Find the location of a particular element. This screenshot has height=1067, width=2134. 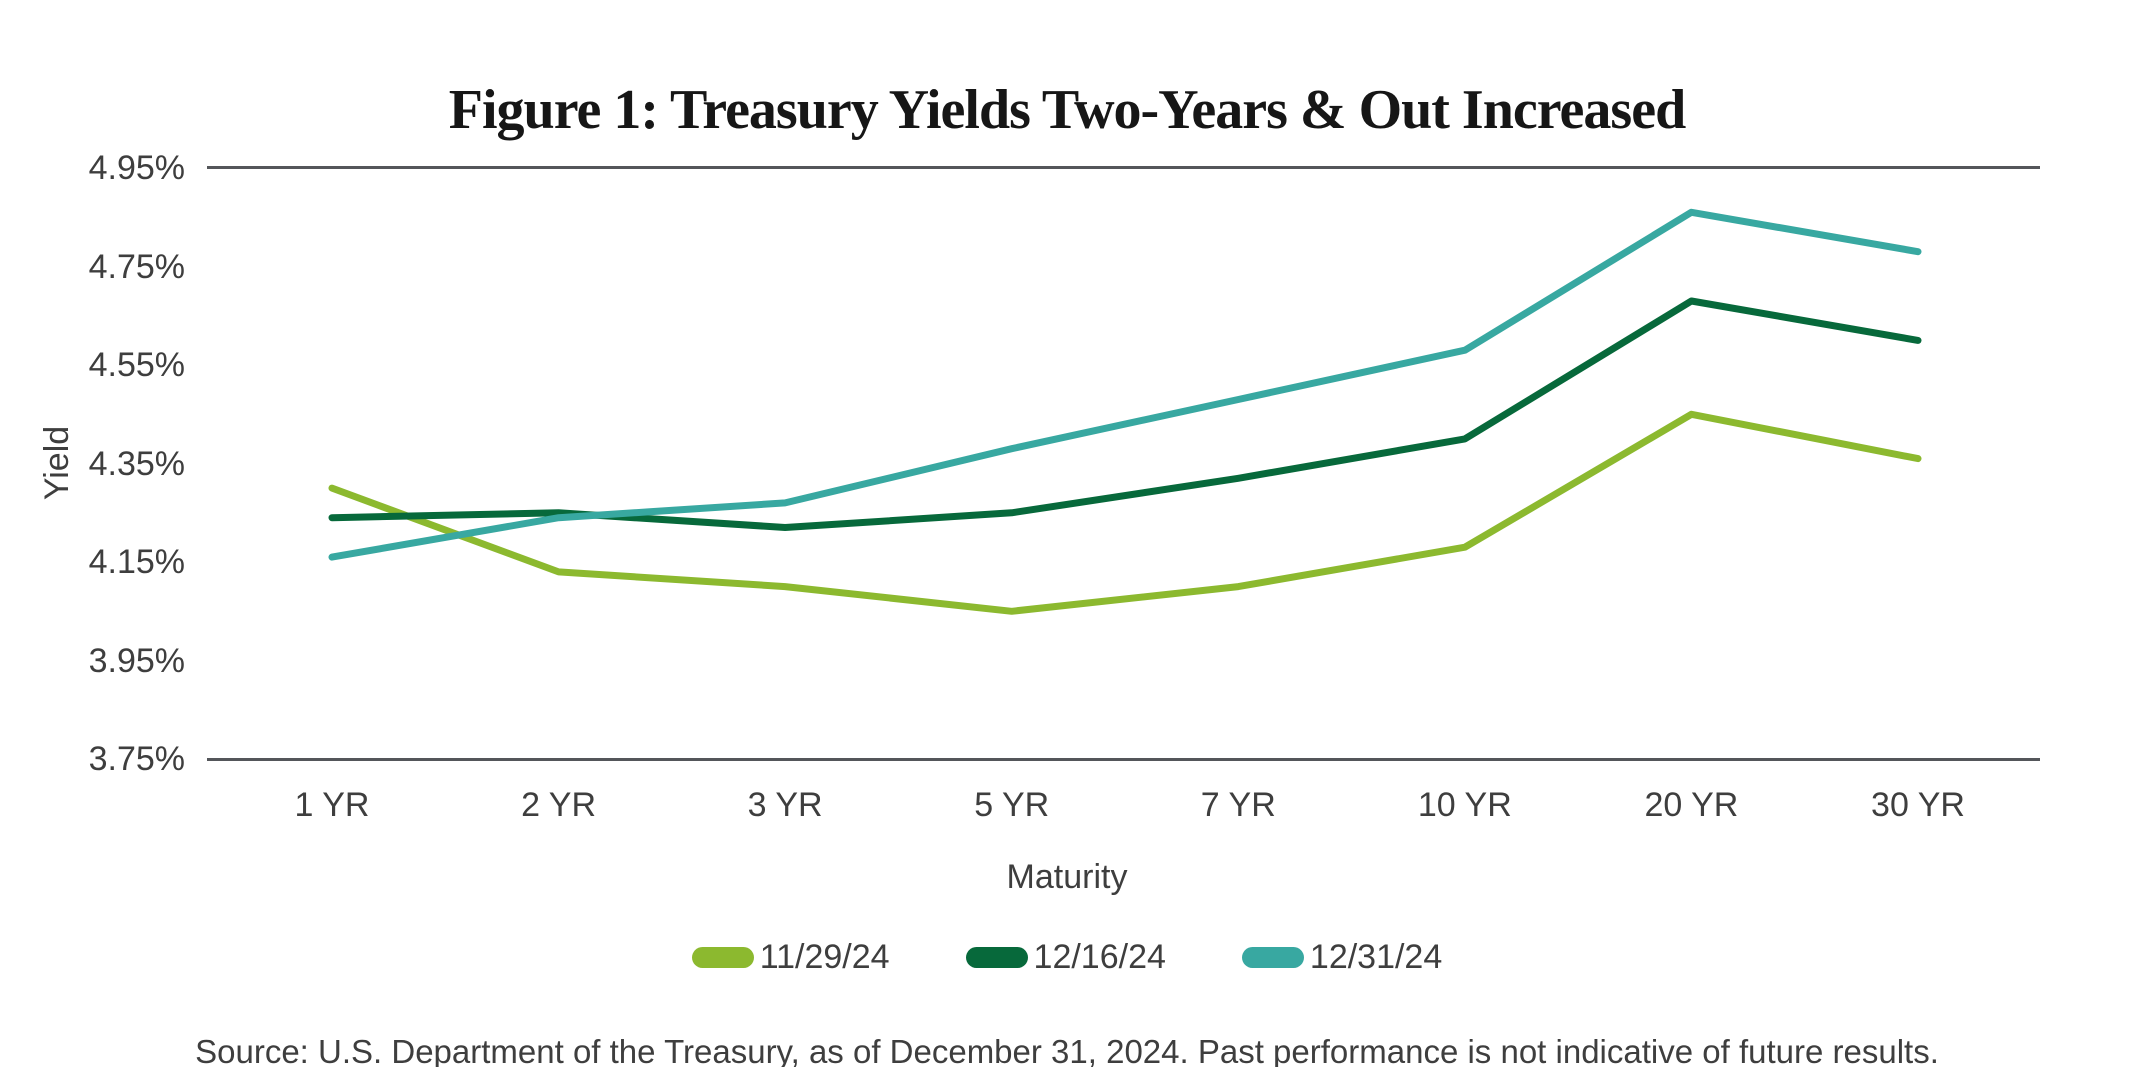

x-tick-label: 1 YR is located at coordinates (332, 805).